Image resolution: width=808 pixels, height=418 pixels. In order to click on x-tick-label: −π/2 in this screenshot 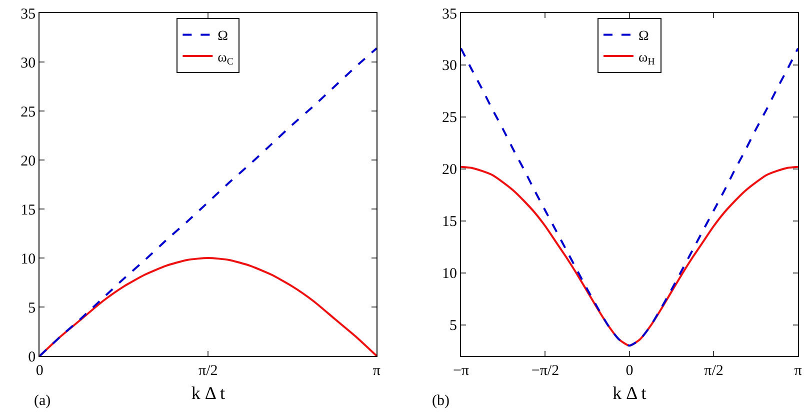, I will do `click(545, 371)`.